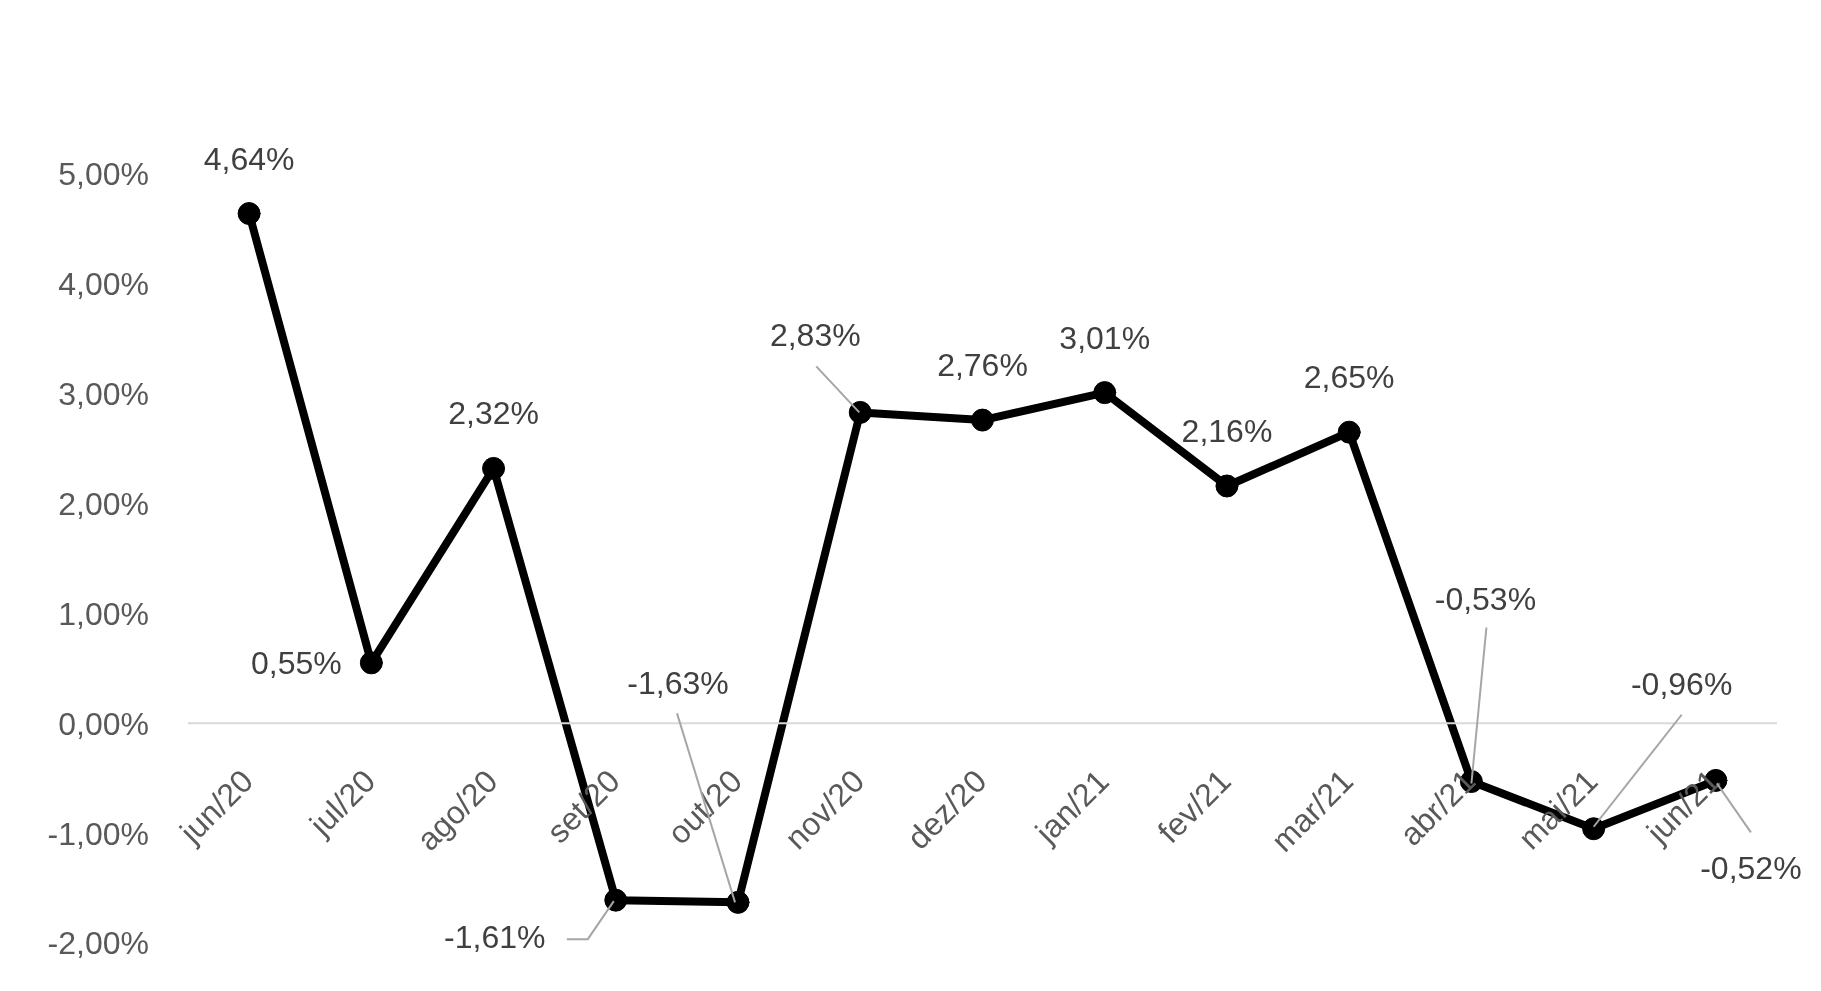  I want to click on y-tick-label: 4,00%, so click(103, 284).